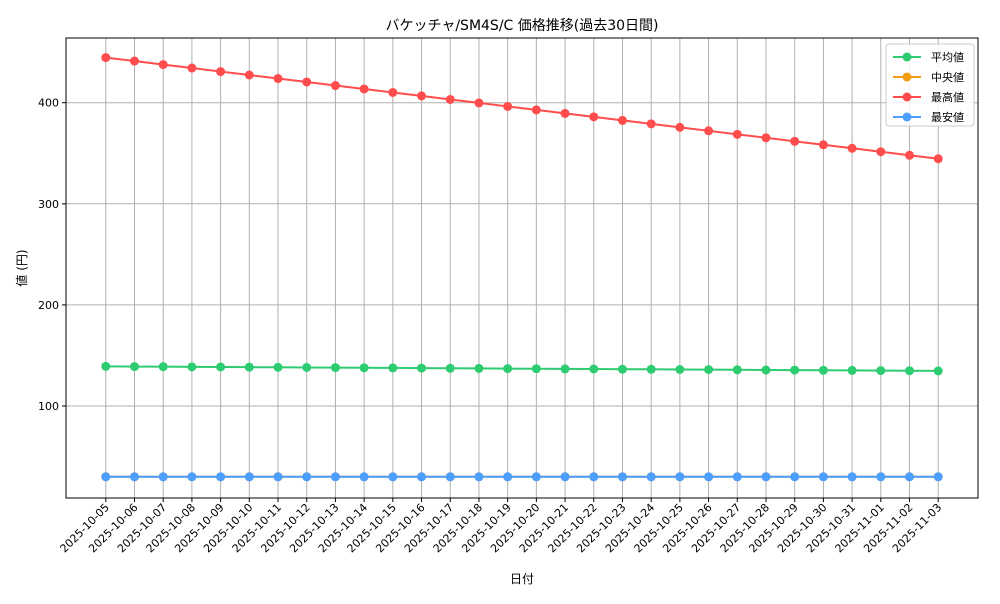  What do you see at coordinates (930, 85) in the screenshot?
I see `legend-box` at bounding box center [930, 85].